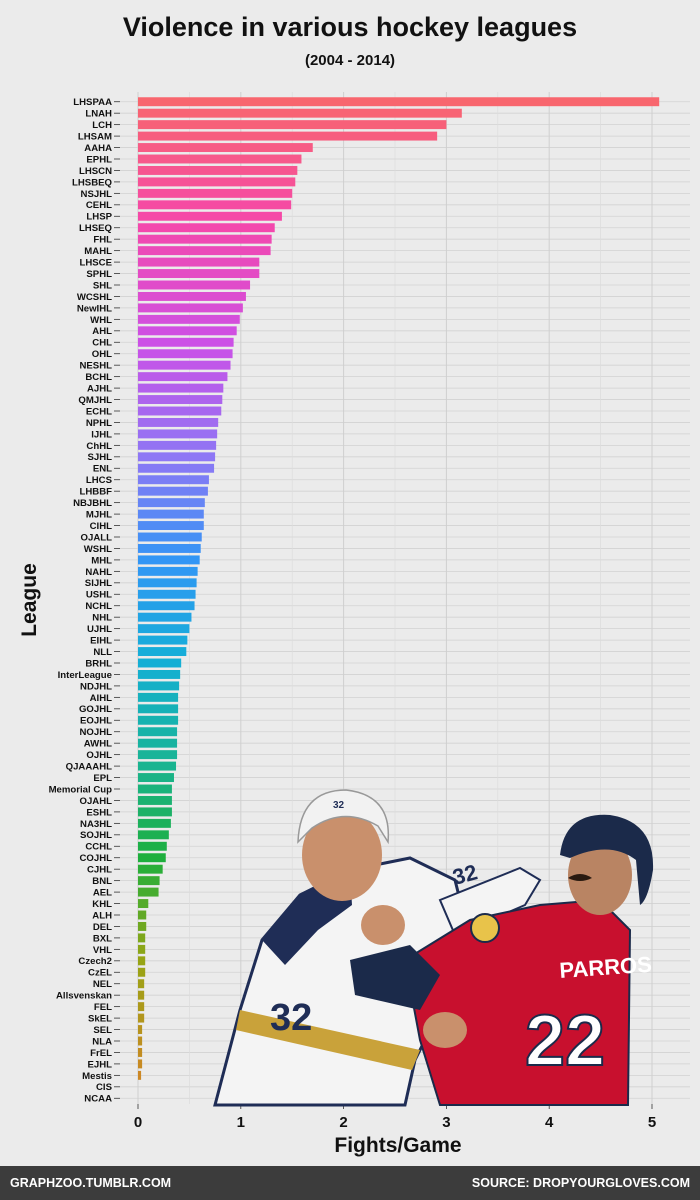  I want to click on y-tick-label: OJALL, so click(97, 537).